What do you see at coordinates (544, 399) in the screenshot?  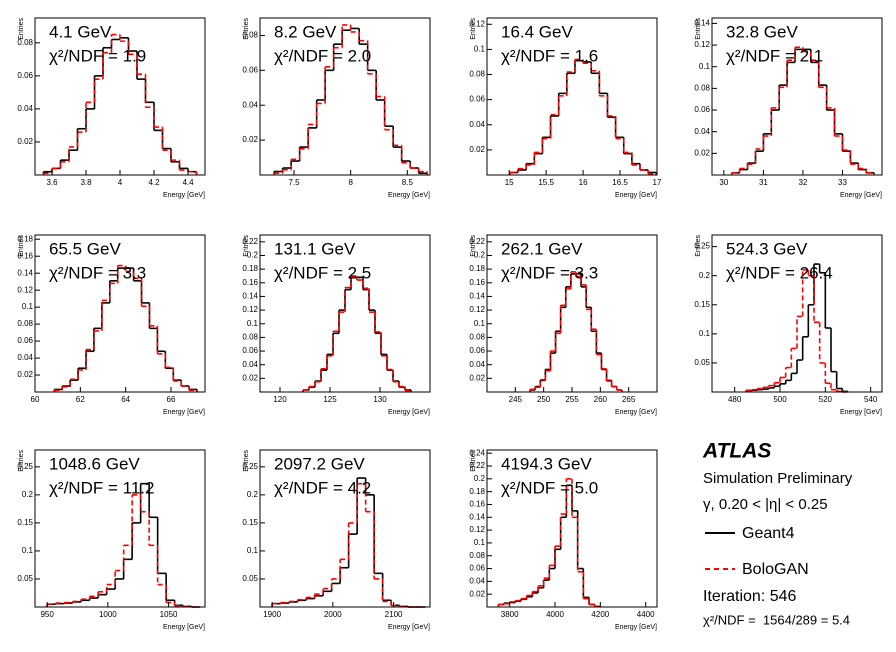 I see `x-tick-label: 250` at bounding box center [544, 399].